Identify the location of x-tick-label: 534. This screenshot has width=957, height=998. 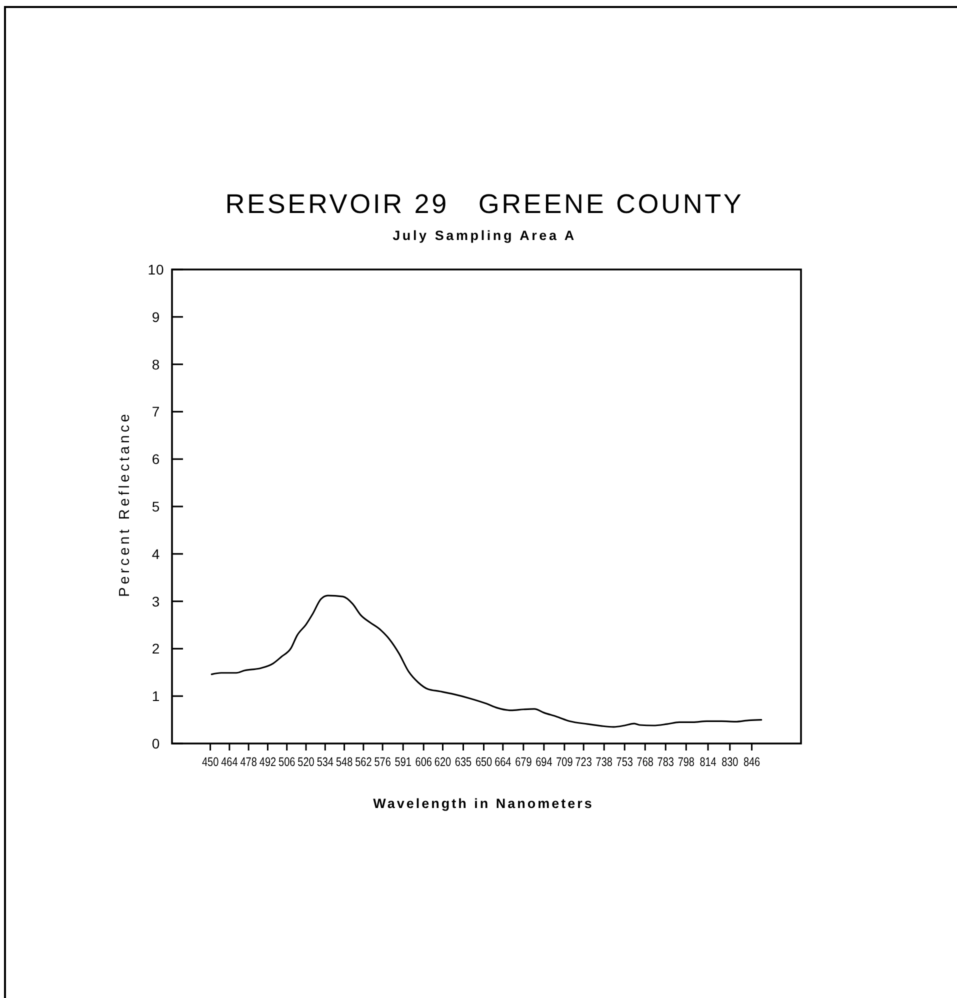
(325, 763).